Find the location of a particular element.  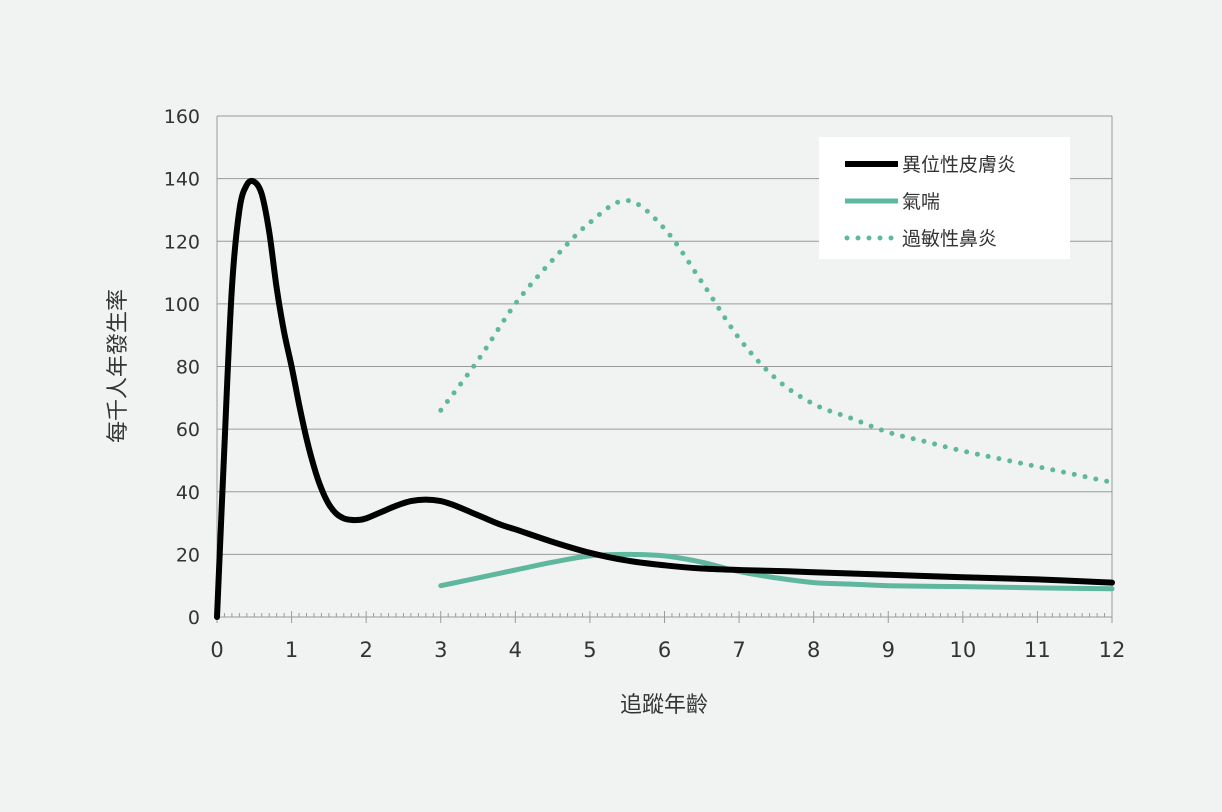

x-axis: 0 1 2 3 4 5 6 7 8 9 10 11 12 is located at coordinates (667, 636).